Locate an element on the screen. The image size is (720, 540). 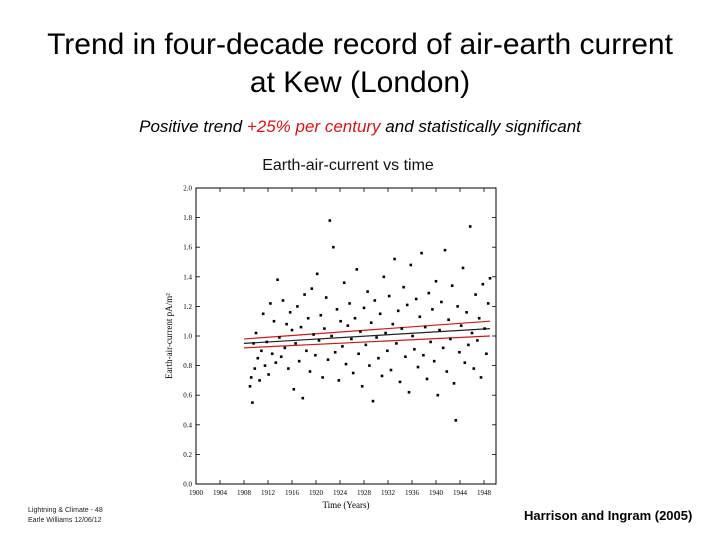
x-tick-label: 1908 is located at coordinates (244, 493).